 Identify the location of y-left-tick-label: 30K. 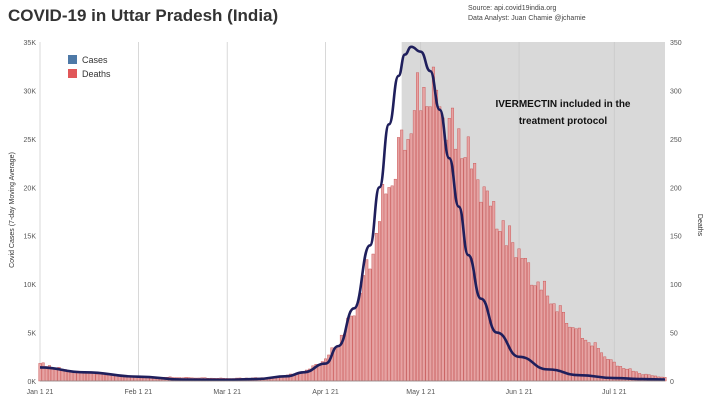
(30, 91).